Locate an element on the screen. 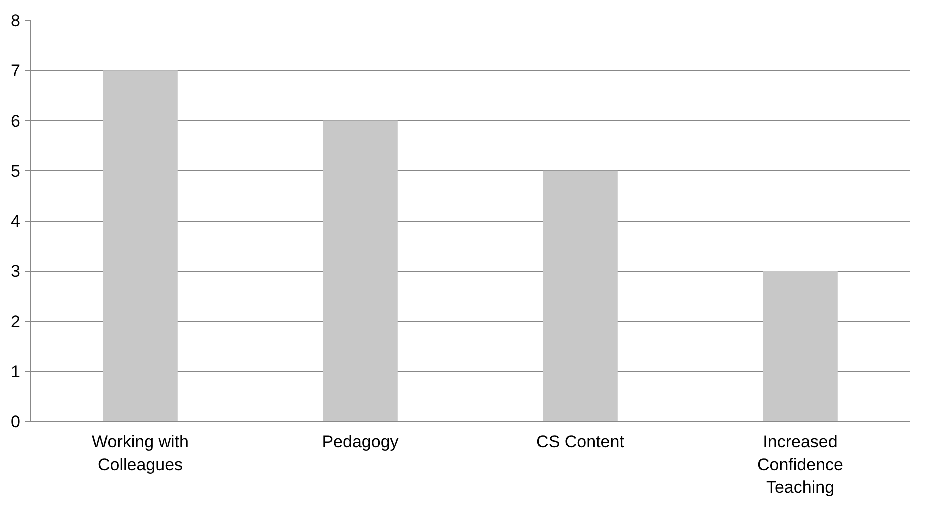 Image resolution: width=943 pixels, height=510 pixels. y-tick-label: 3 is located at coordinates (16, 272).